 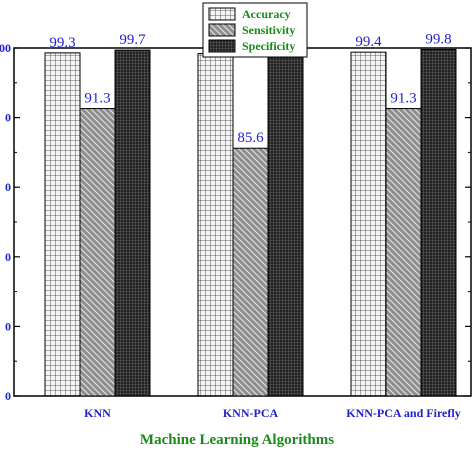 I want to click on data-label-sensitivity-1: 91.3, so click(x=97, y=99).